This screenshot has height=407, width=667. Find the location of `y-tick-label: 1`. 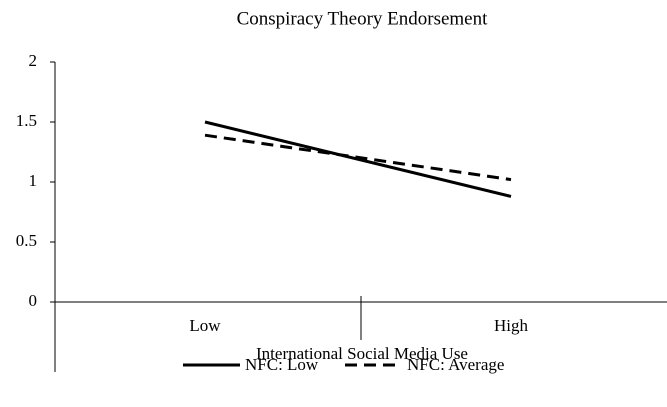

y-tick-label: 1 is located at coordinates (33, 180).